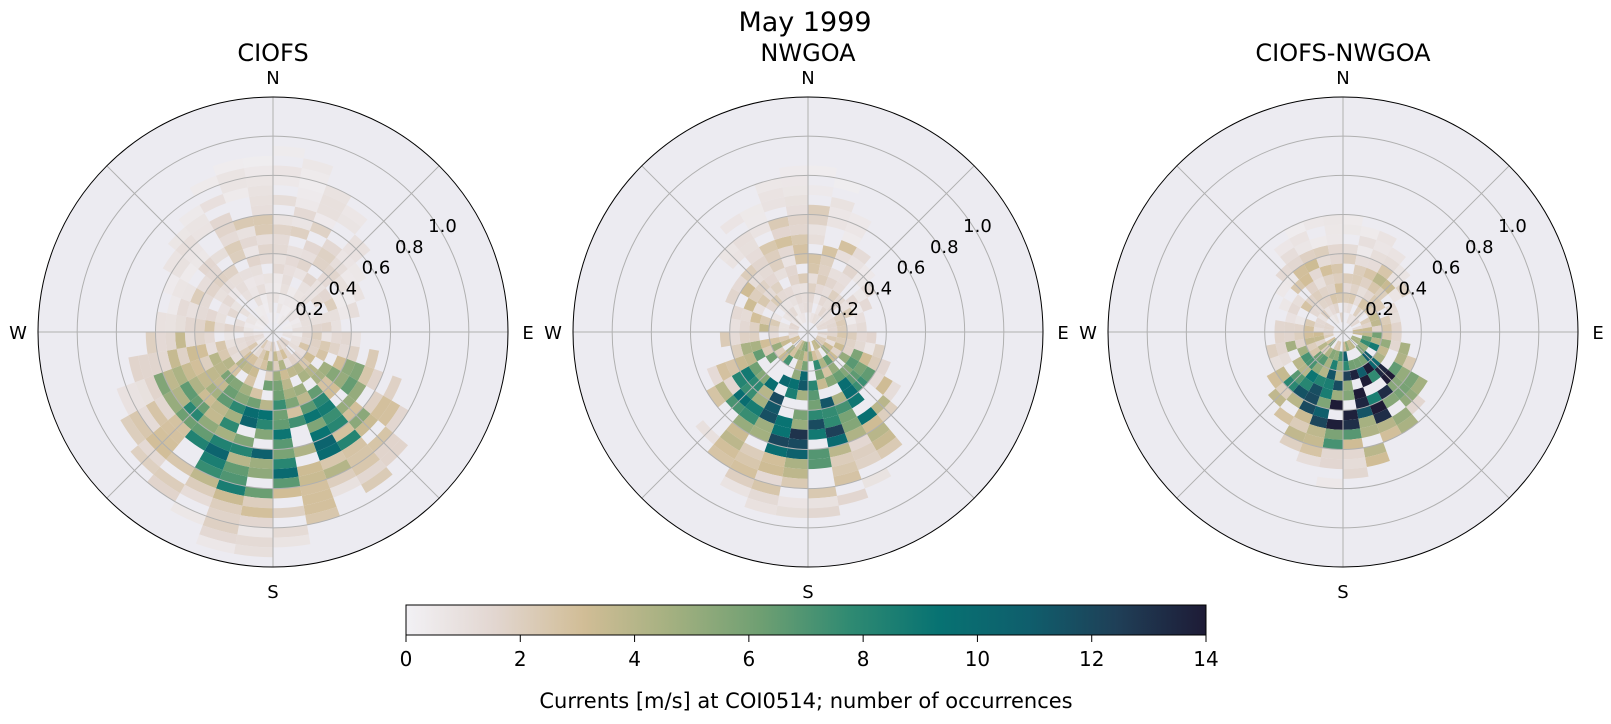  I want to click on radial-tick-label: 0.4, so click(342, 288).